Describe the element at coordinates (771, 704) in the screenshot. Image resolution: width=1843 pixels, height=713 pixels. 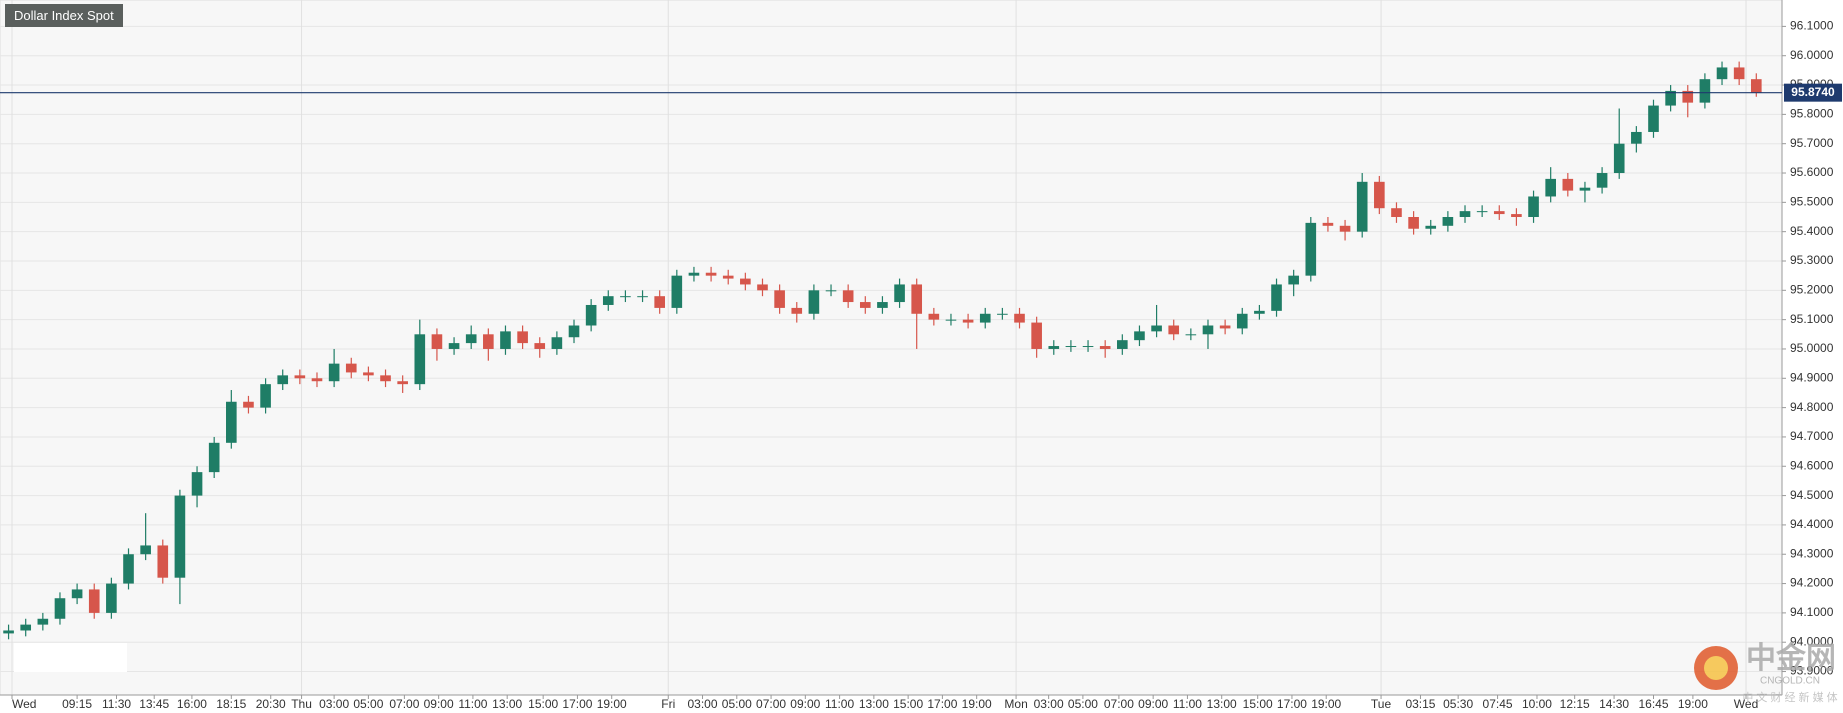
I see `x-tick-label: 07:00` at that location.